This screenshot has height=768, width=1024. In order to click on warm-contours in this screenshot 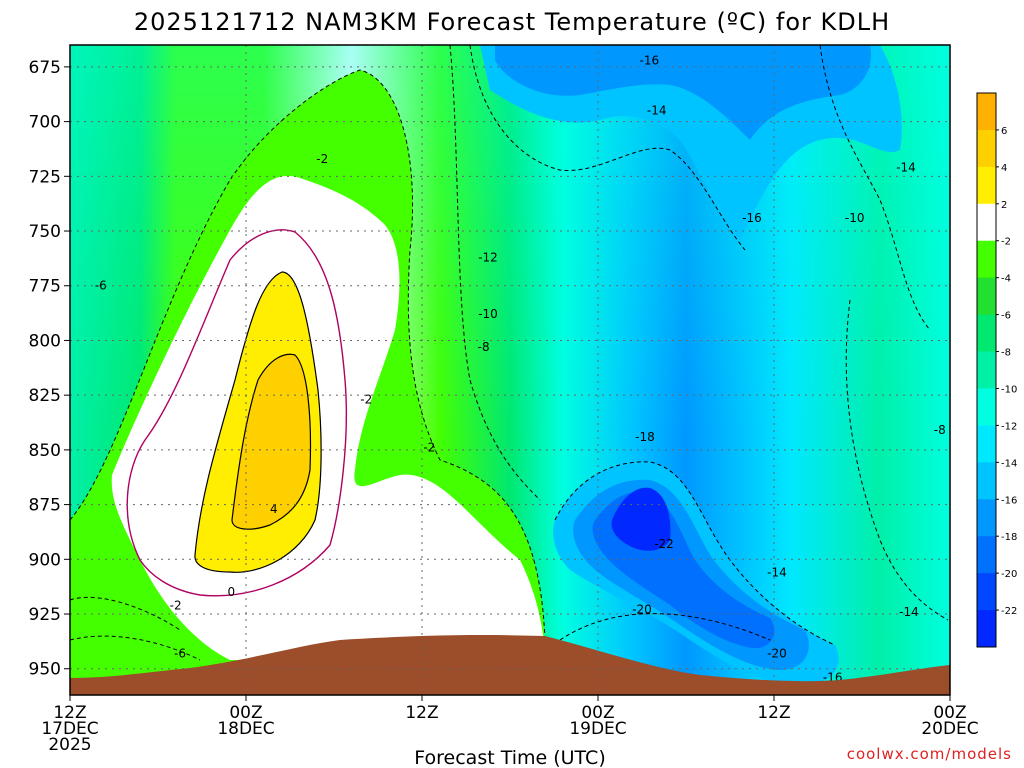, I will do `click(258, 422)`.